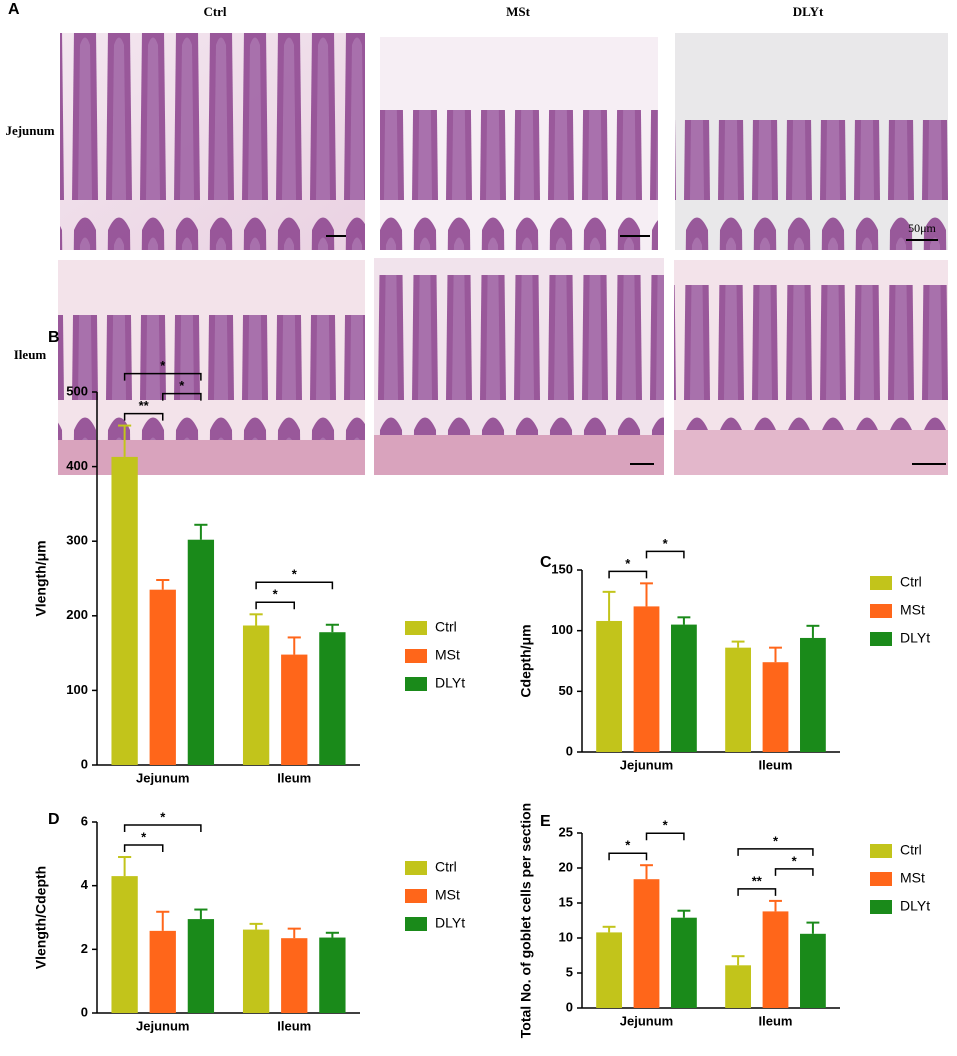  Describe the element at coordinates (566, 936) in the screenshot. I see `y-tick-label: 10` at that location.